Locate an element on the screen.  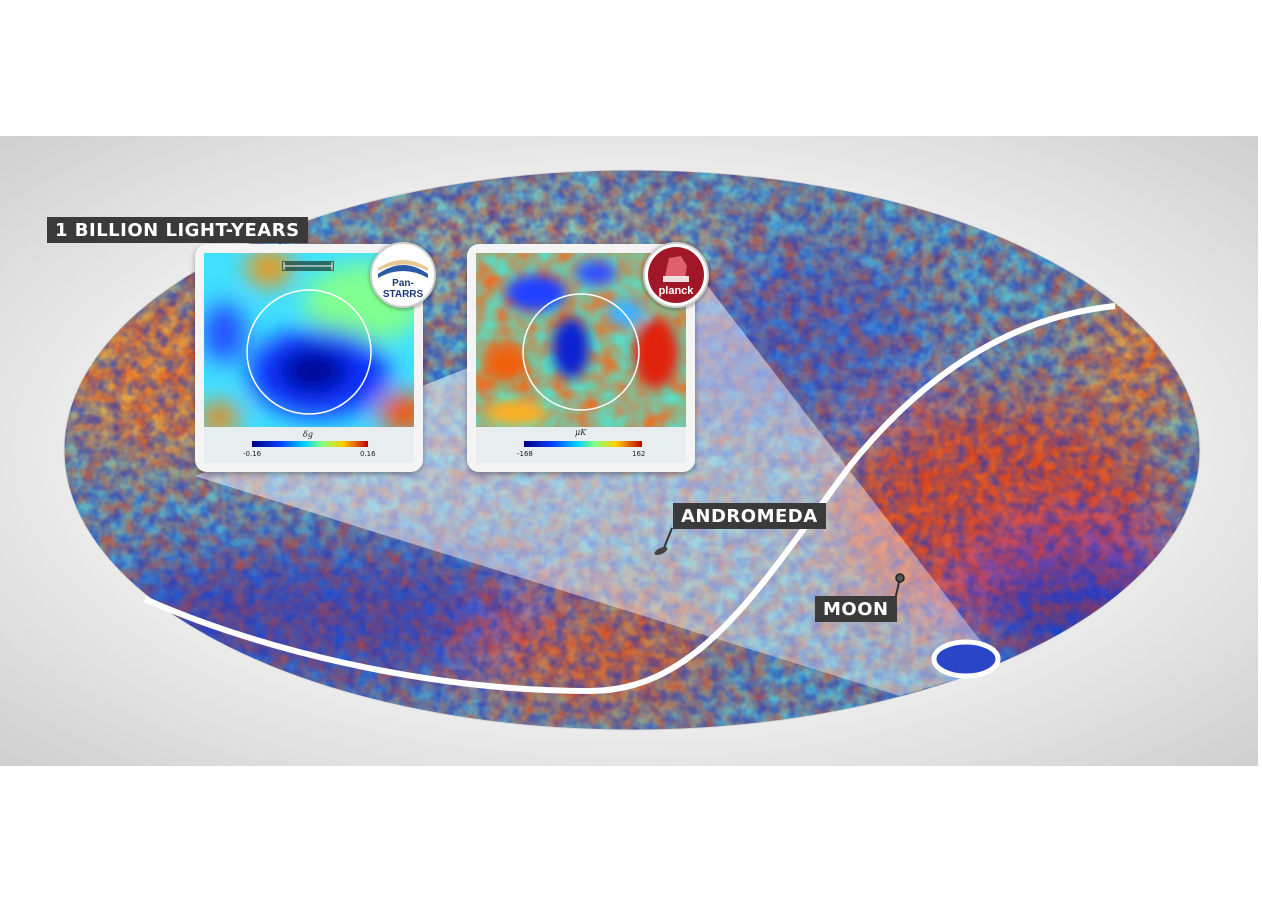
panstarrs-logo: Pan-STARRS is located at coordinates (403, 275).